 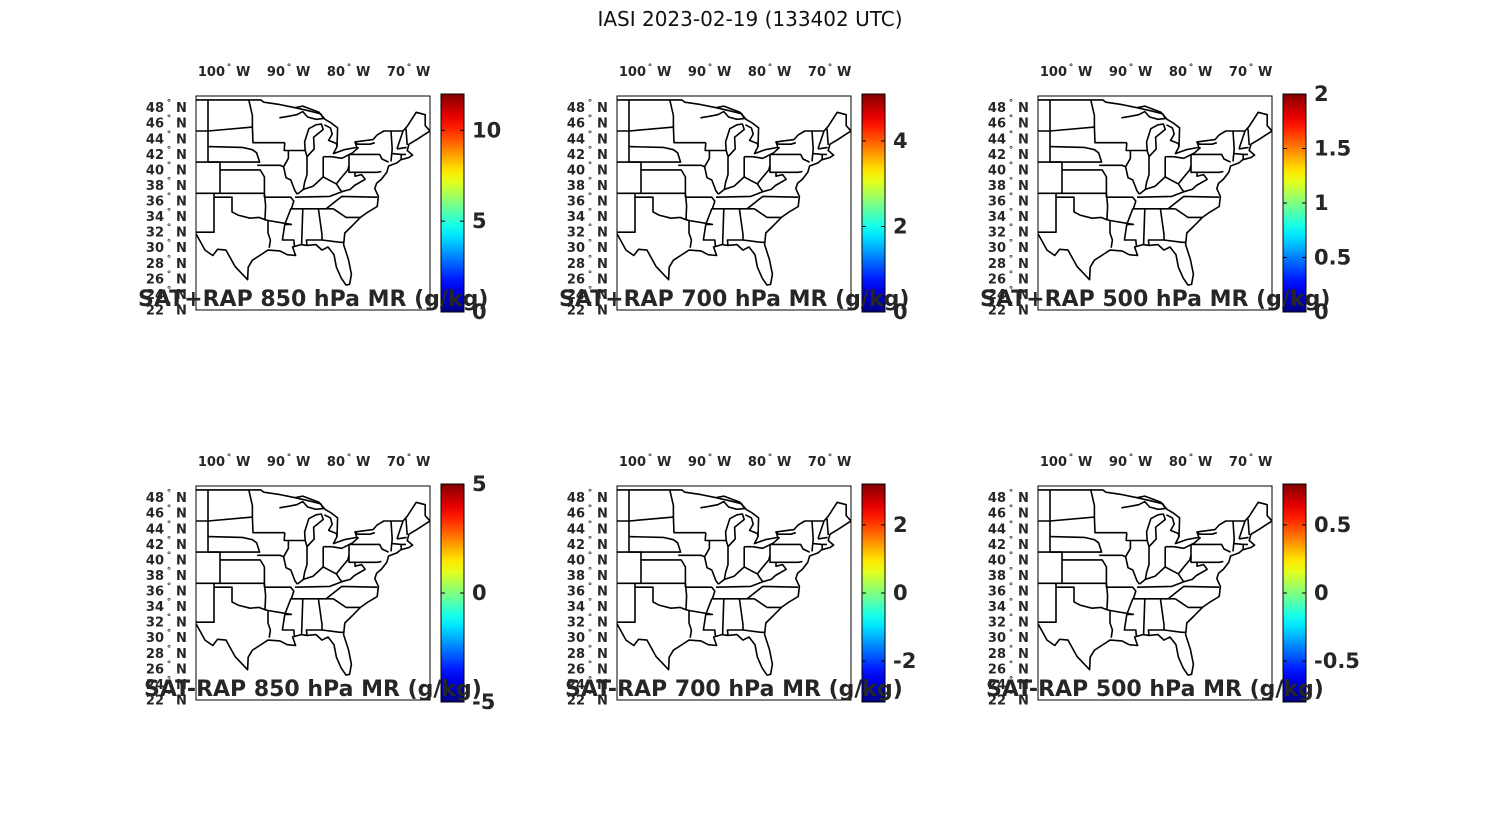 I want to click on lat-tick-label: 36, so click(x=576, y=202).